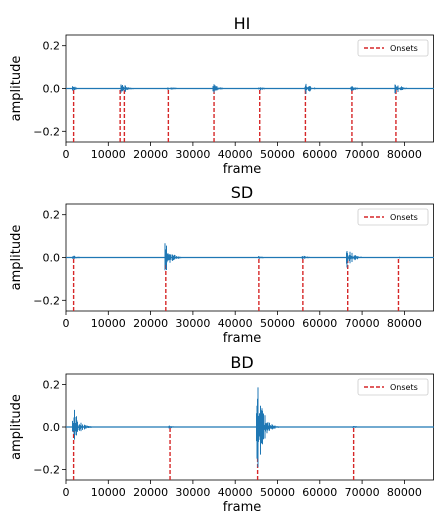  Describe the element at coordinates (241, 362) in the screenshot. I see `chart-title: BD` at that location.